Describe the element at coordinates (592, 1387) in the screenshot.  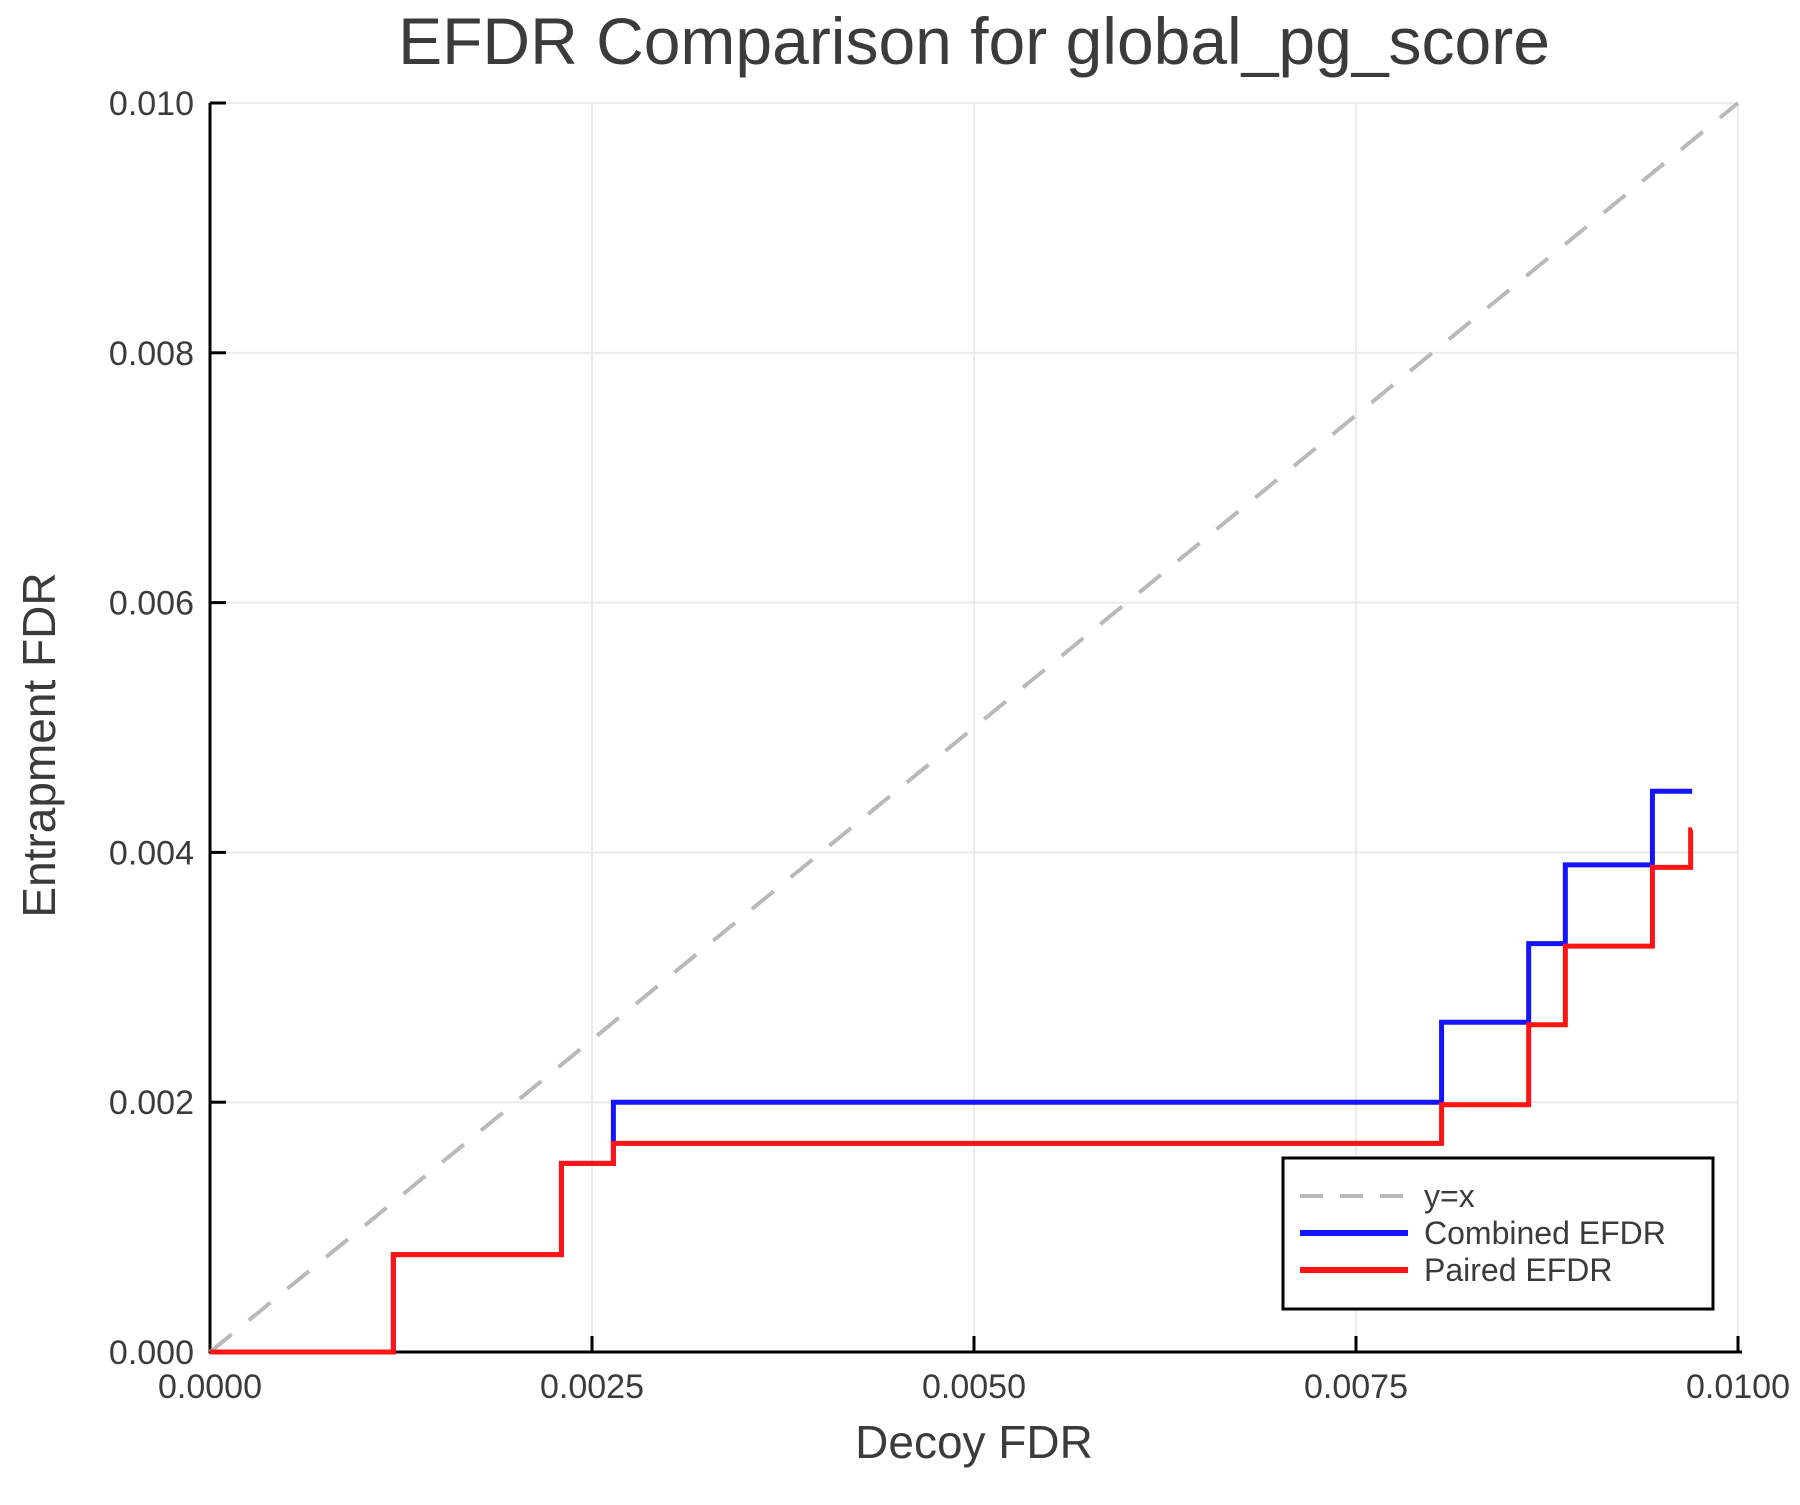
I see `x-tick-label: 0.0025` at that location.